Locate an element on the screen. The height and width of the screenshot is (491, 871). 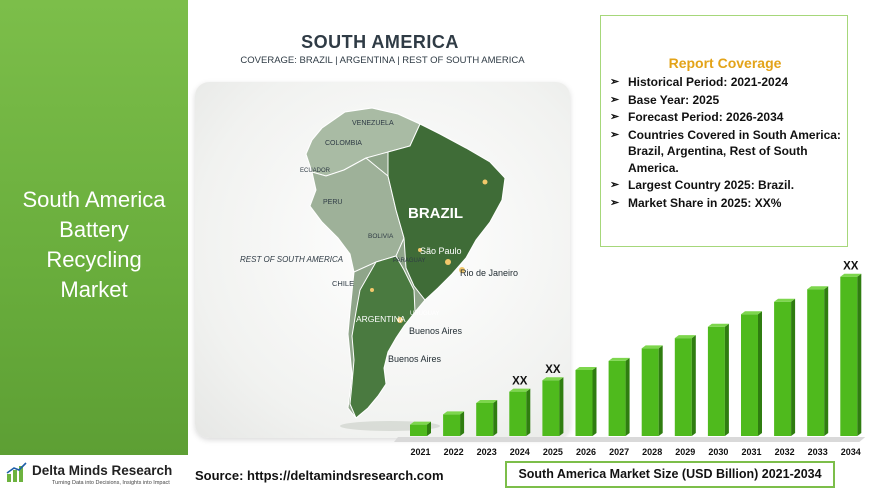
brazil-region is located at coordinates (446, 212).